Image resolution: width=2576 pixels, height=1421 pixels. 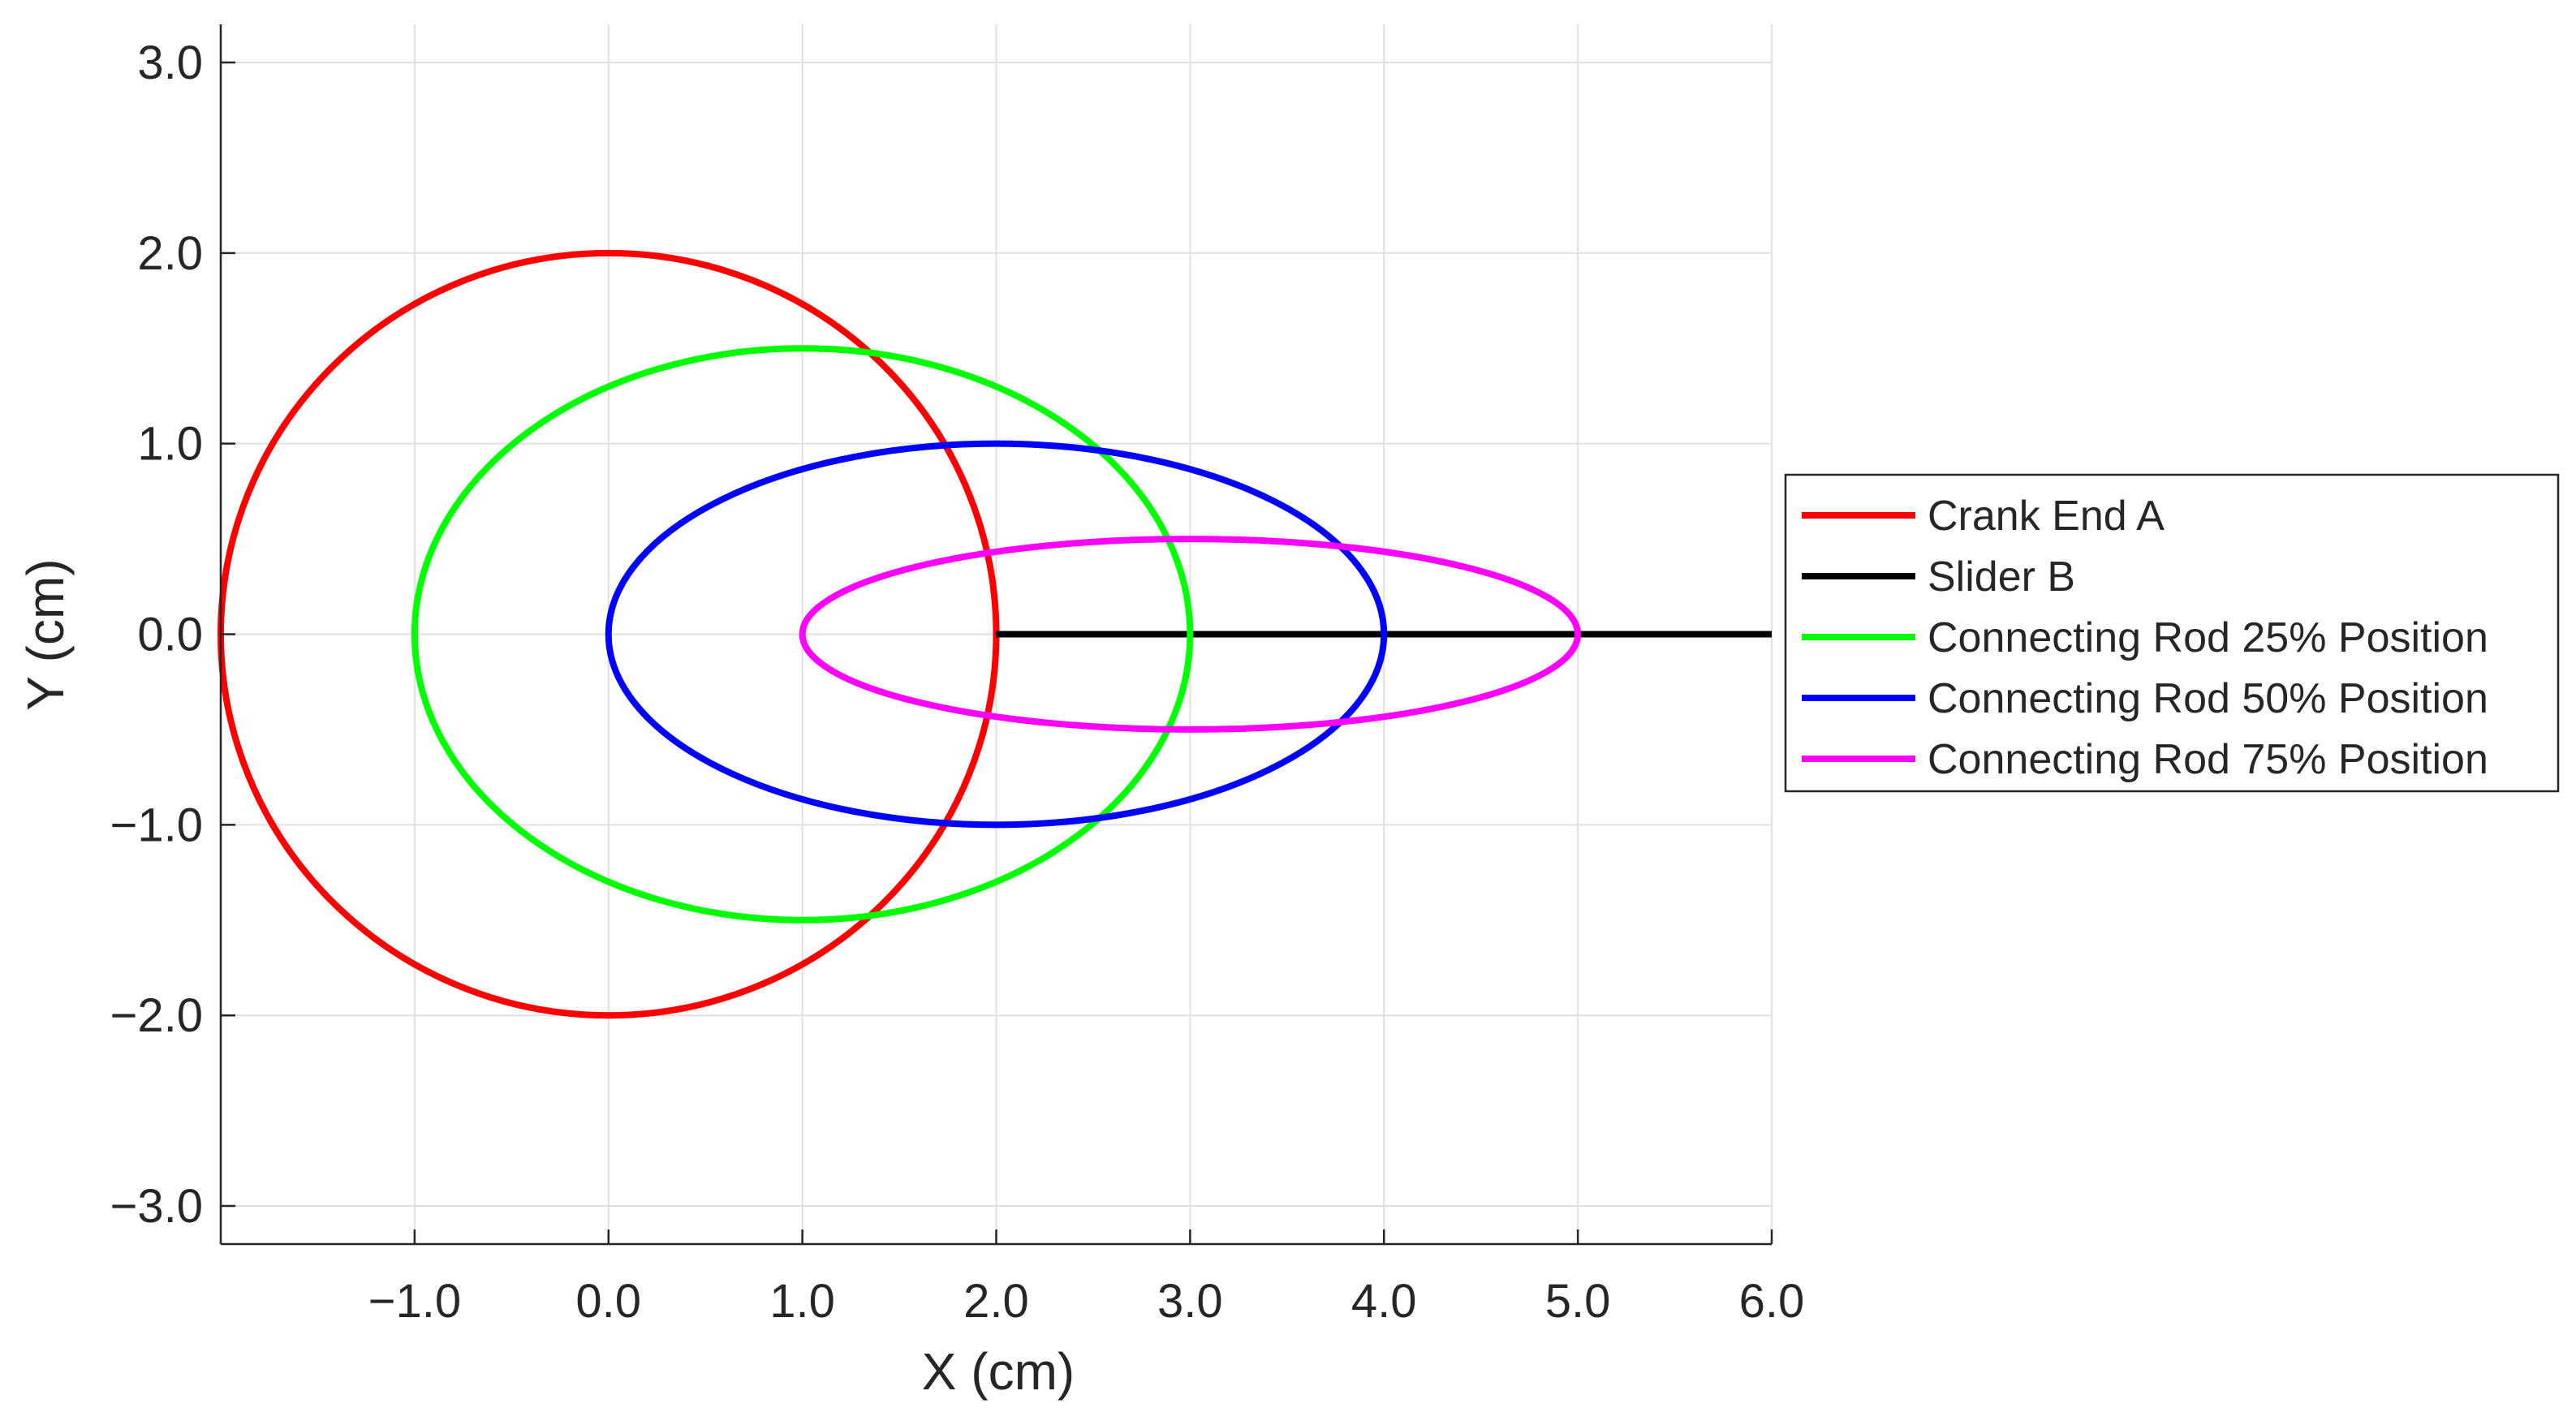 I want to click on legend-box, so click(x=2172, y=633).